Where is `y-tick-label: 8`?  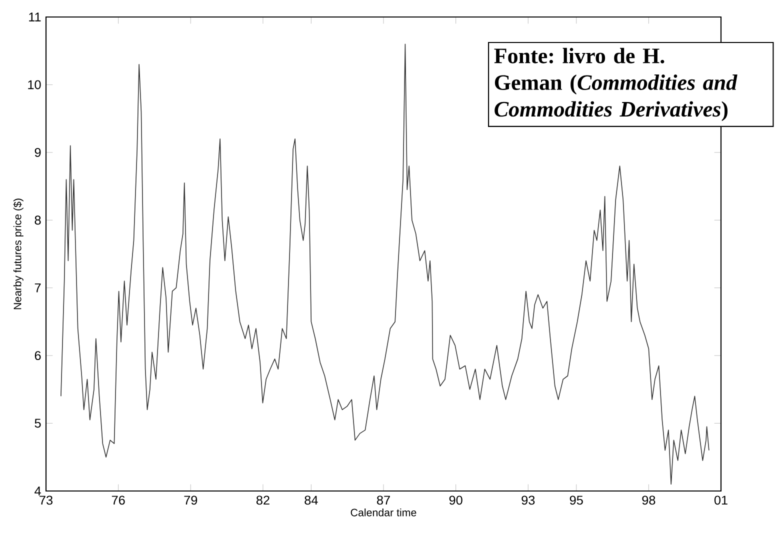
y-tick-label: 8 is located at coordinates (37, 220).